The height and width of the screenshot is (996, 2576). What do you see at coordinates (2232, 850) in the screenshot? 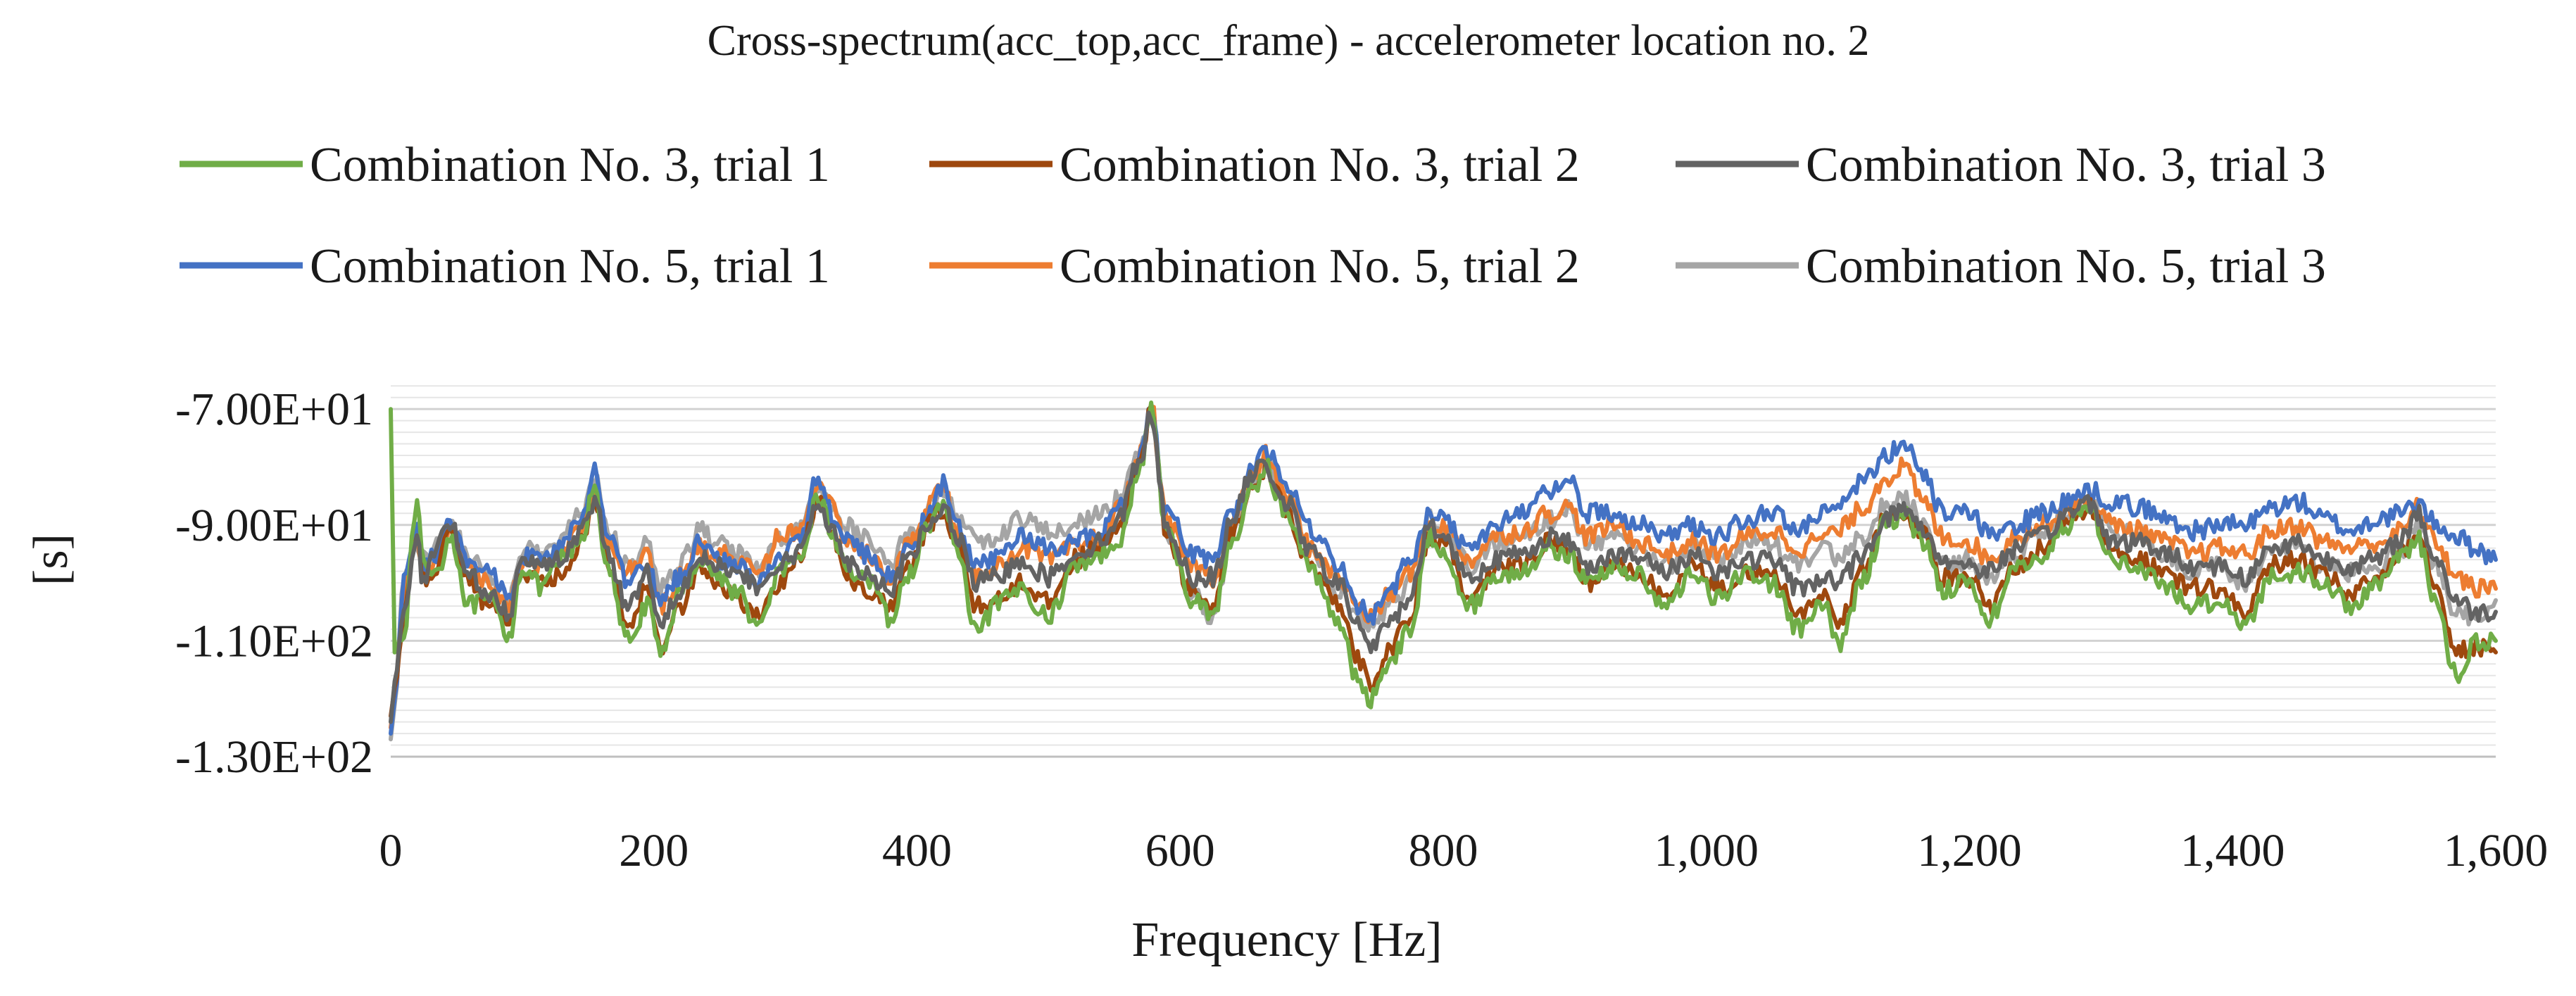
I see `x-tick-label: 1,400` at bounding box center [2232, 850].